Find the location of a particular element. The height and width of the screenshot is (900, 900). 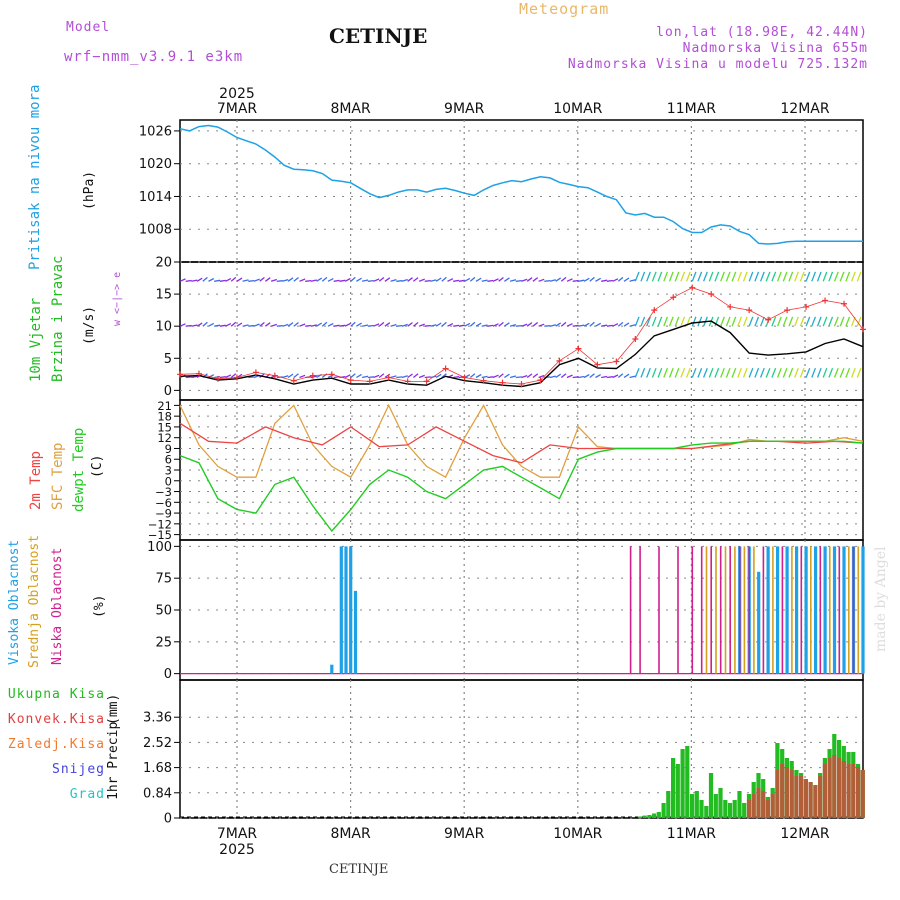

panel-frame-pressure is located at coordinates (521, 191).